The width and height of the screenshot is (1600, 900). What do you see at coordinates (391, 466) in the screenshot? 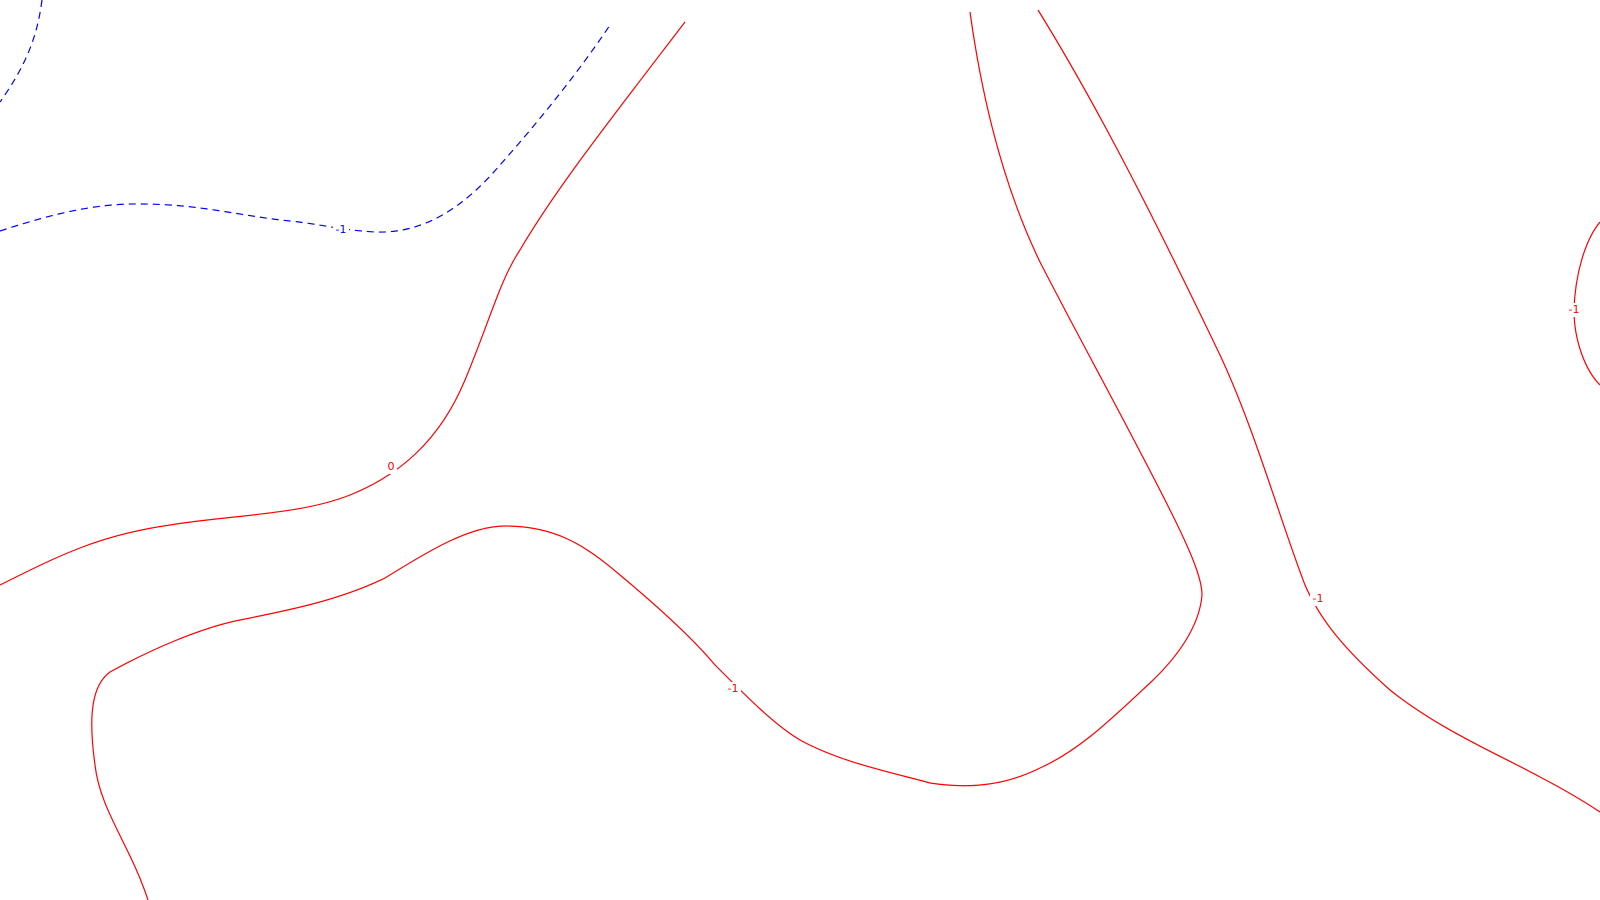
I see `contour-label-zero: 0` at bounding box center [391, 466].